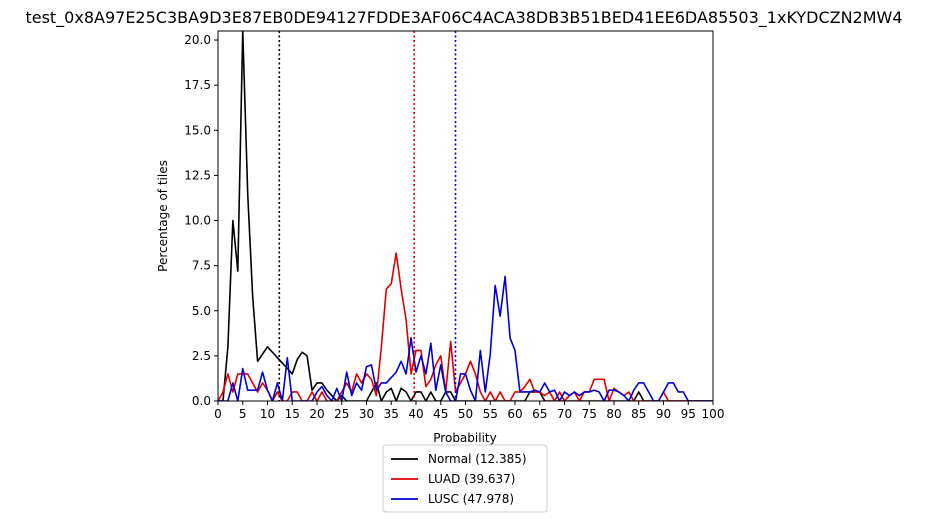  What do you see at coordinates (613, 414) in the screenshot?
I see `x-tick-label: 80` at bounding box center [613, 414].